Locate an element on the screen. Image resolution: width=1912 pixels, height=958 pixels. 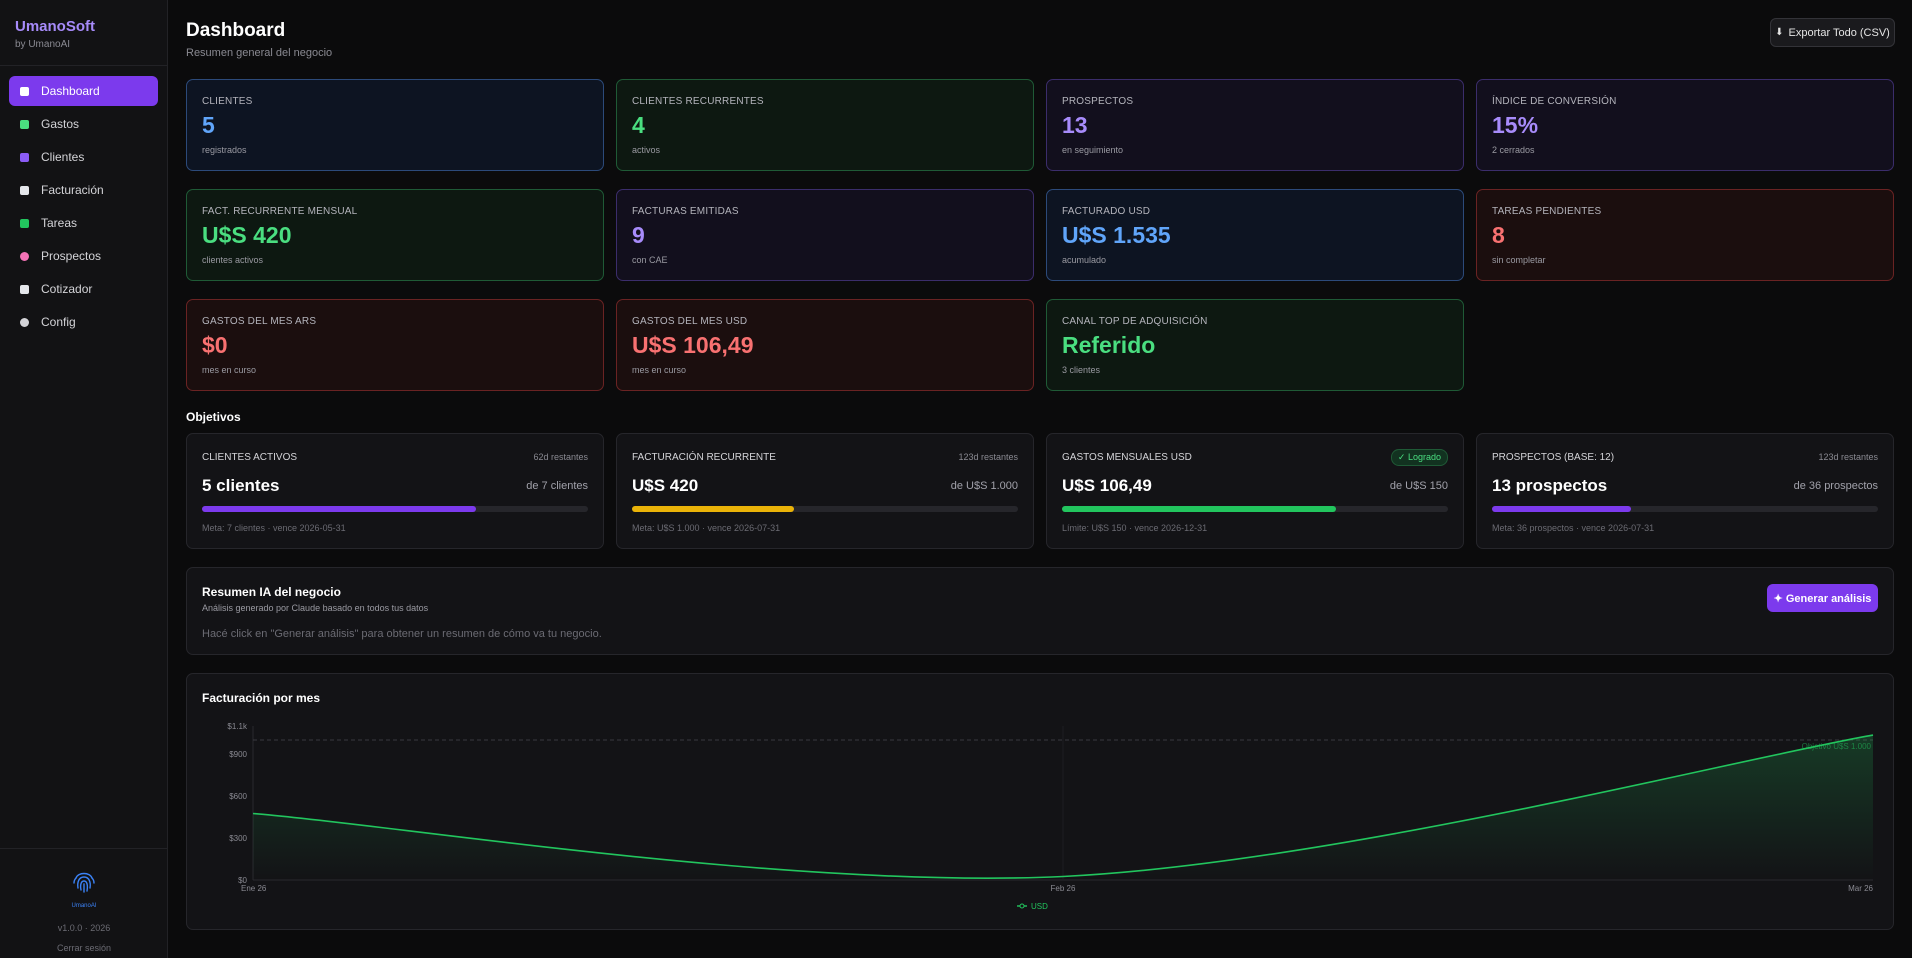
stat-card-value: U$S 106,49 is located at coordinates (693, 345).